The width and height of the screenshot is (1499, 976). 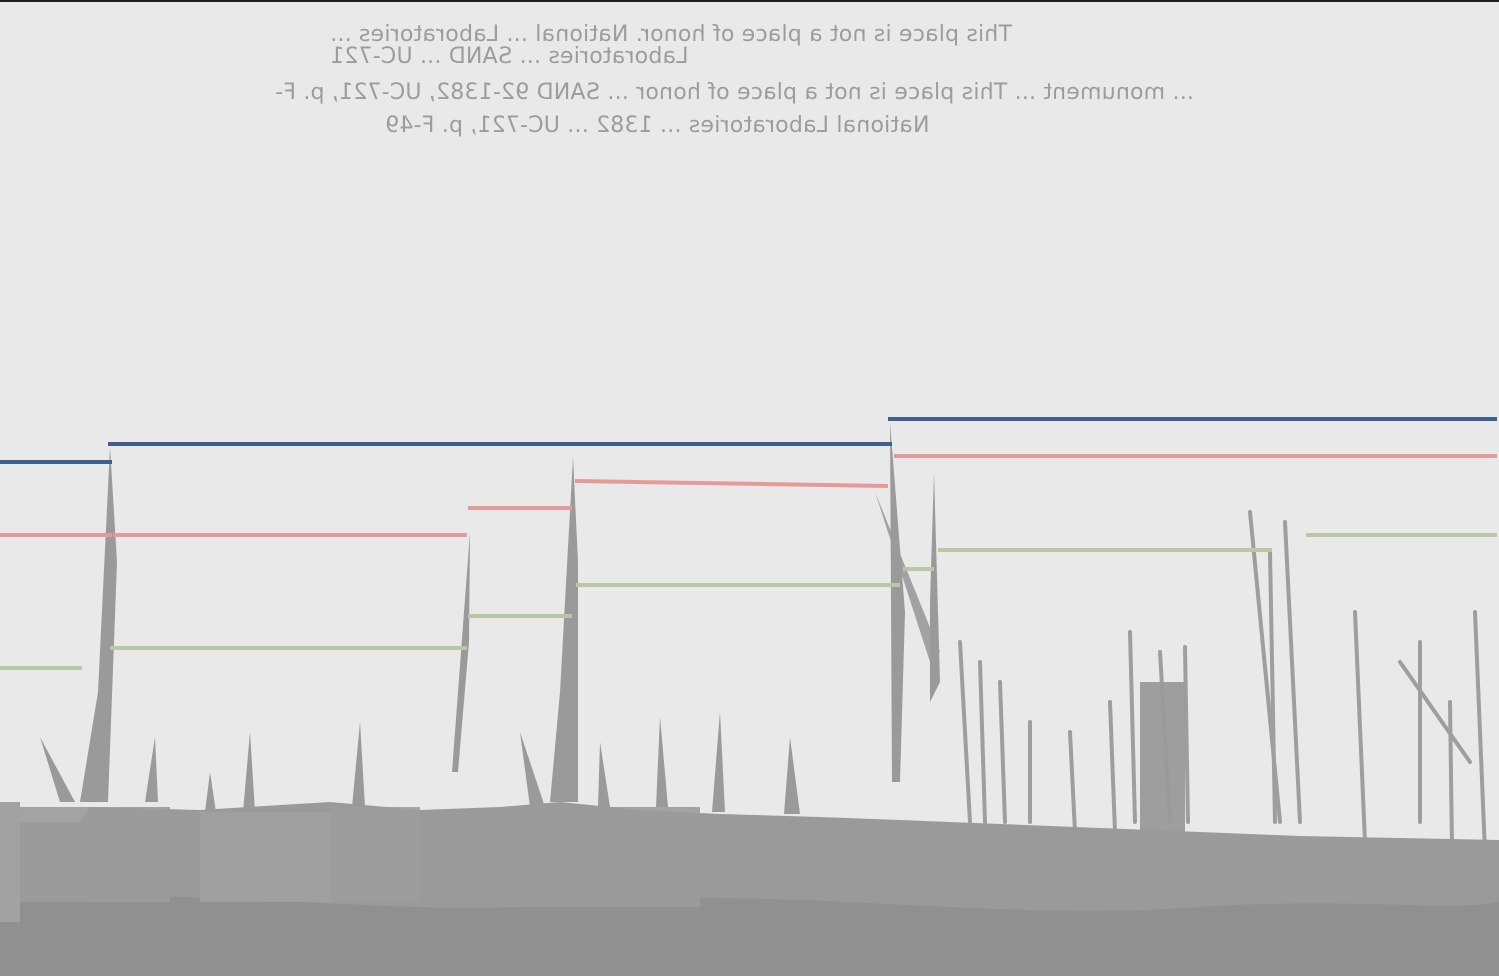 What do you see at coordinates (1222, 682) in the screenshot?
I see `speckle-field` at bounding box center [1222, 682].